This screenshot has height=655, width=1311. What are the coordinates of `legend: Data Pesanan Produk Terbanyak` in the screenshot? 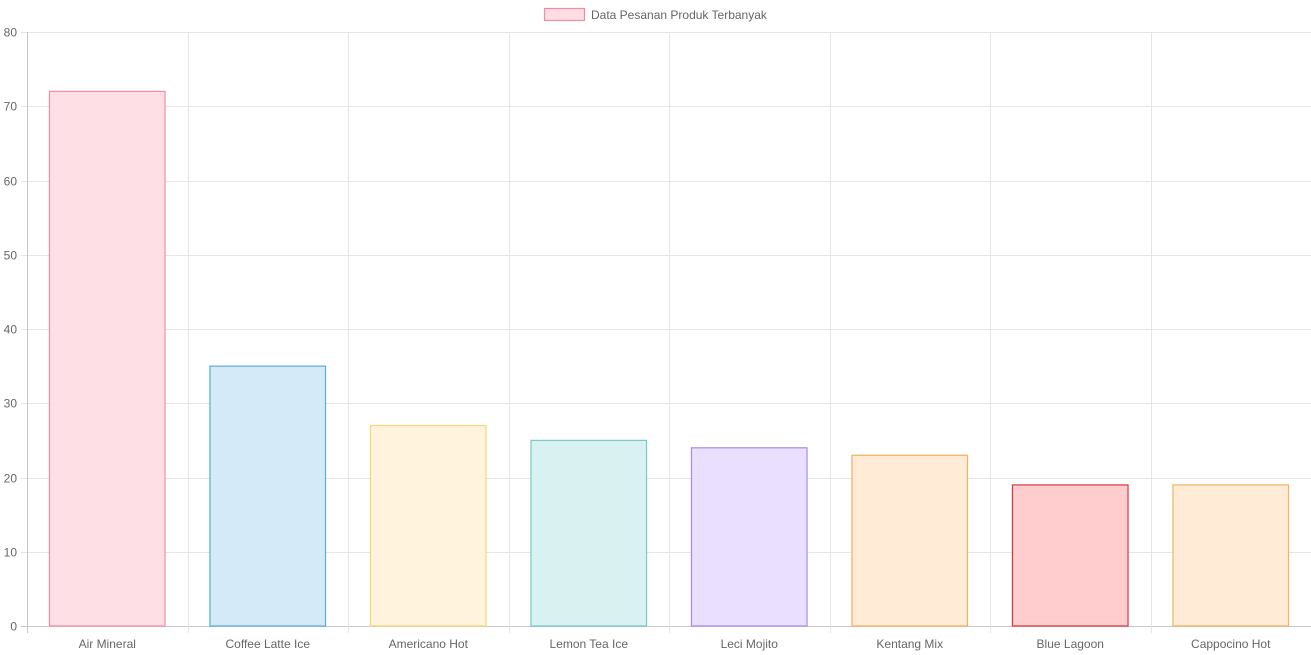 It's located at (655, 14).